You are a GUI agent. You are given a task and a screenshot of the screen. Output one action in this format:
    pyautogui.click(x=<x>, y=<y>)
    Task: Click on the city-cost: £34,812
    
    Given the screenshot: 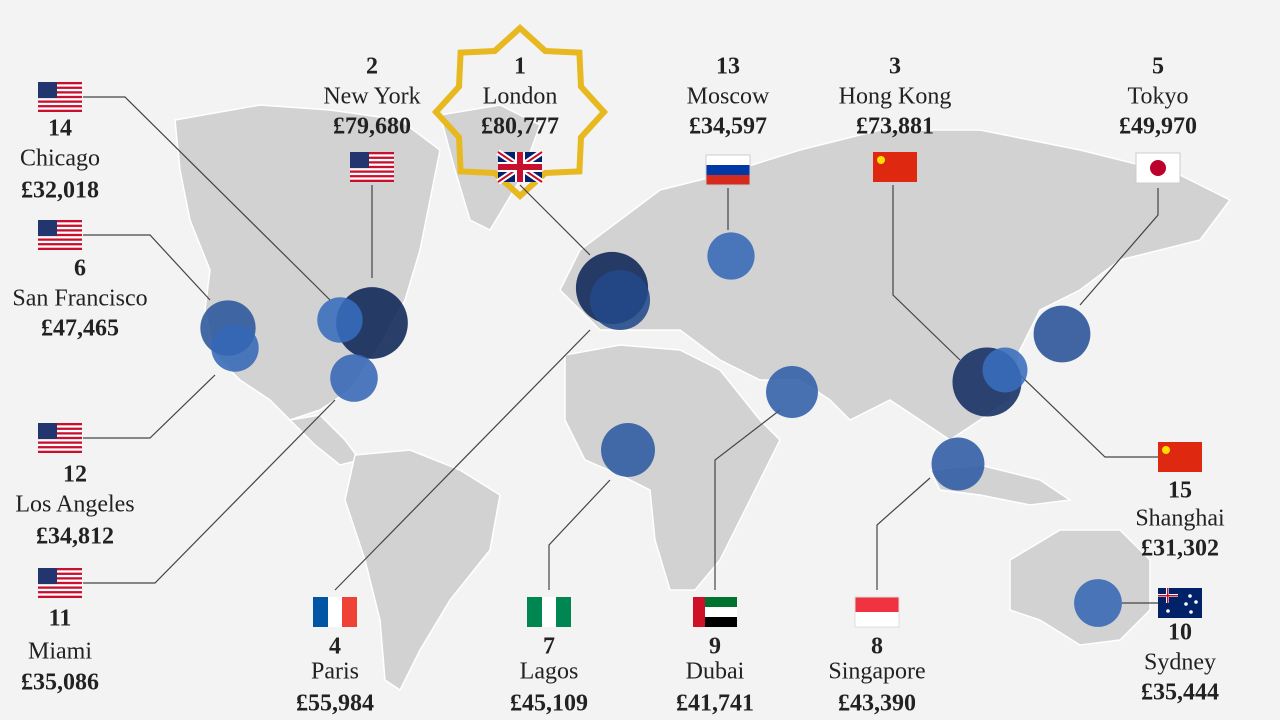 What is the action you would take?
    pyautogui.click(x=75, y=537)
    